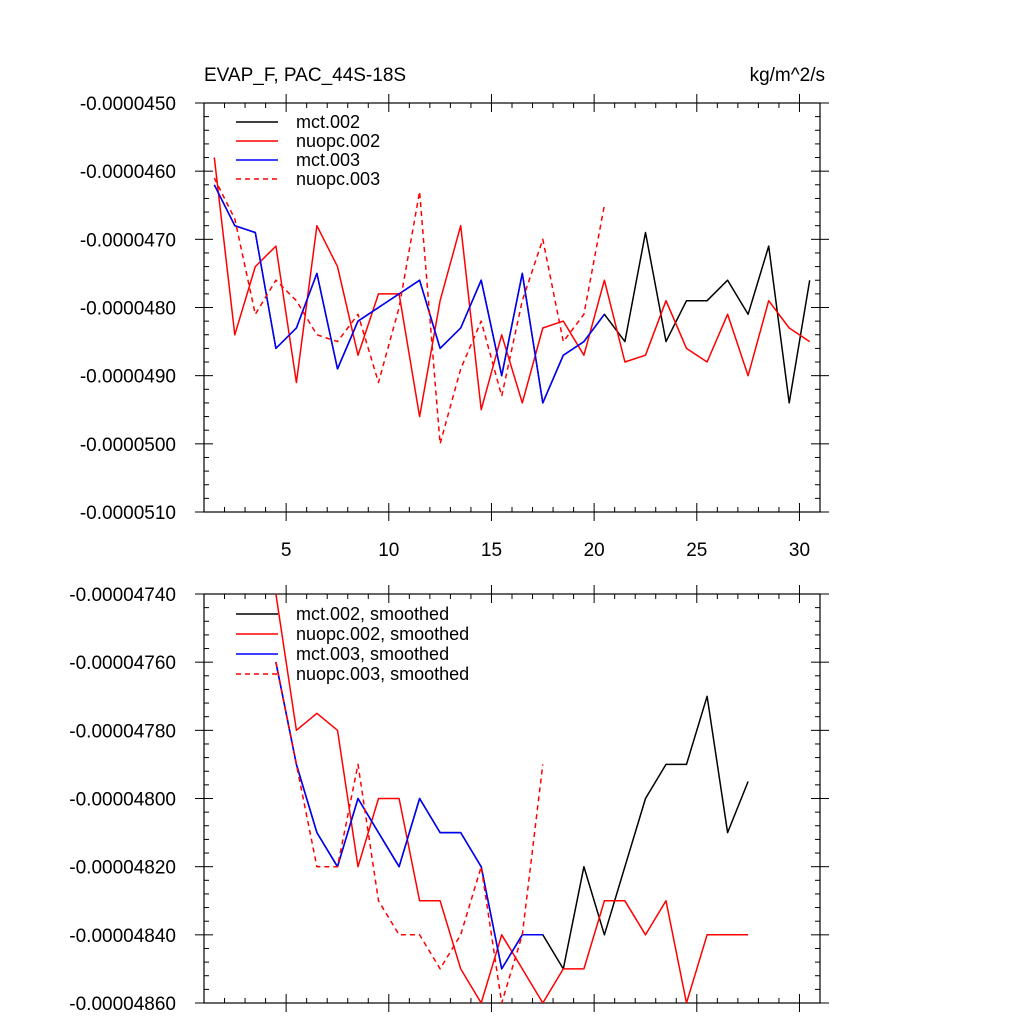 The height and width of the screenshot is (1024, 1024). What do you see at coordinates (382, 634) in the screenshot?
I see `bottom-legend-label: nuopc.002, smoothed` at bounding box center [382, 634].